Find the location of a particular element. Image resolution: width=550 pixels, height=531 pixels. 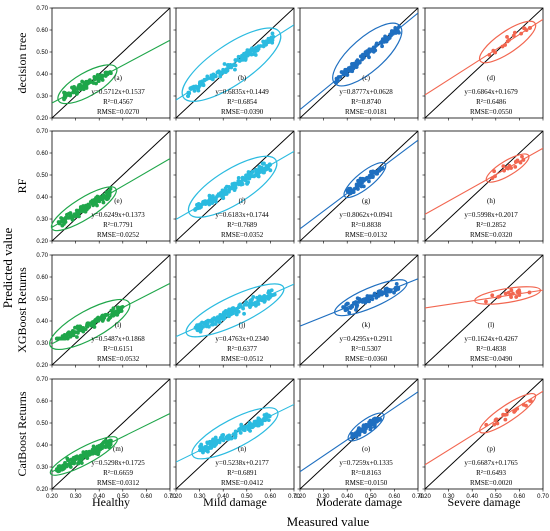

x-axis-title: Measured value is located at coordinates (328, 521).